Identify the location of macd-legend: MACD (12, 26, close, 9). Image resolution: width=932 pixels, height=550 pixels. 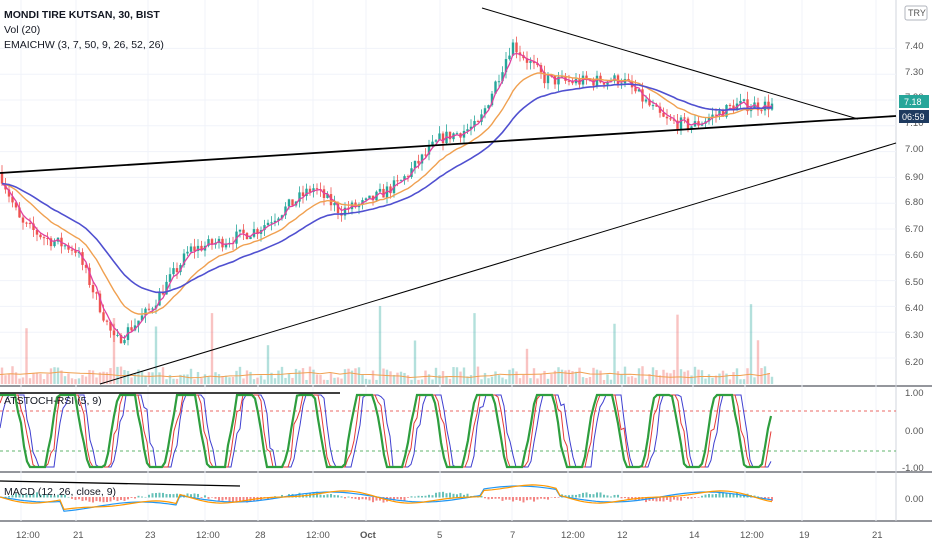
(60, 492).